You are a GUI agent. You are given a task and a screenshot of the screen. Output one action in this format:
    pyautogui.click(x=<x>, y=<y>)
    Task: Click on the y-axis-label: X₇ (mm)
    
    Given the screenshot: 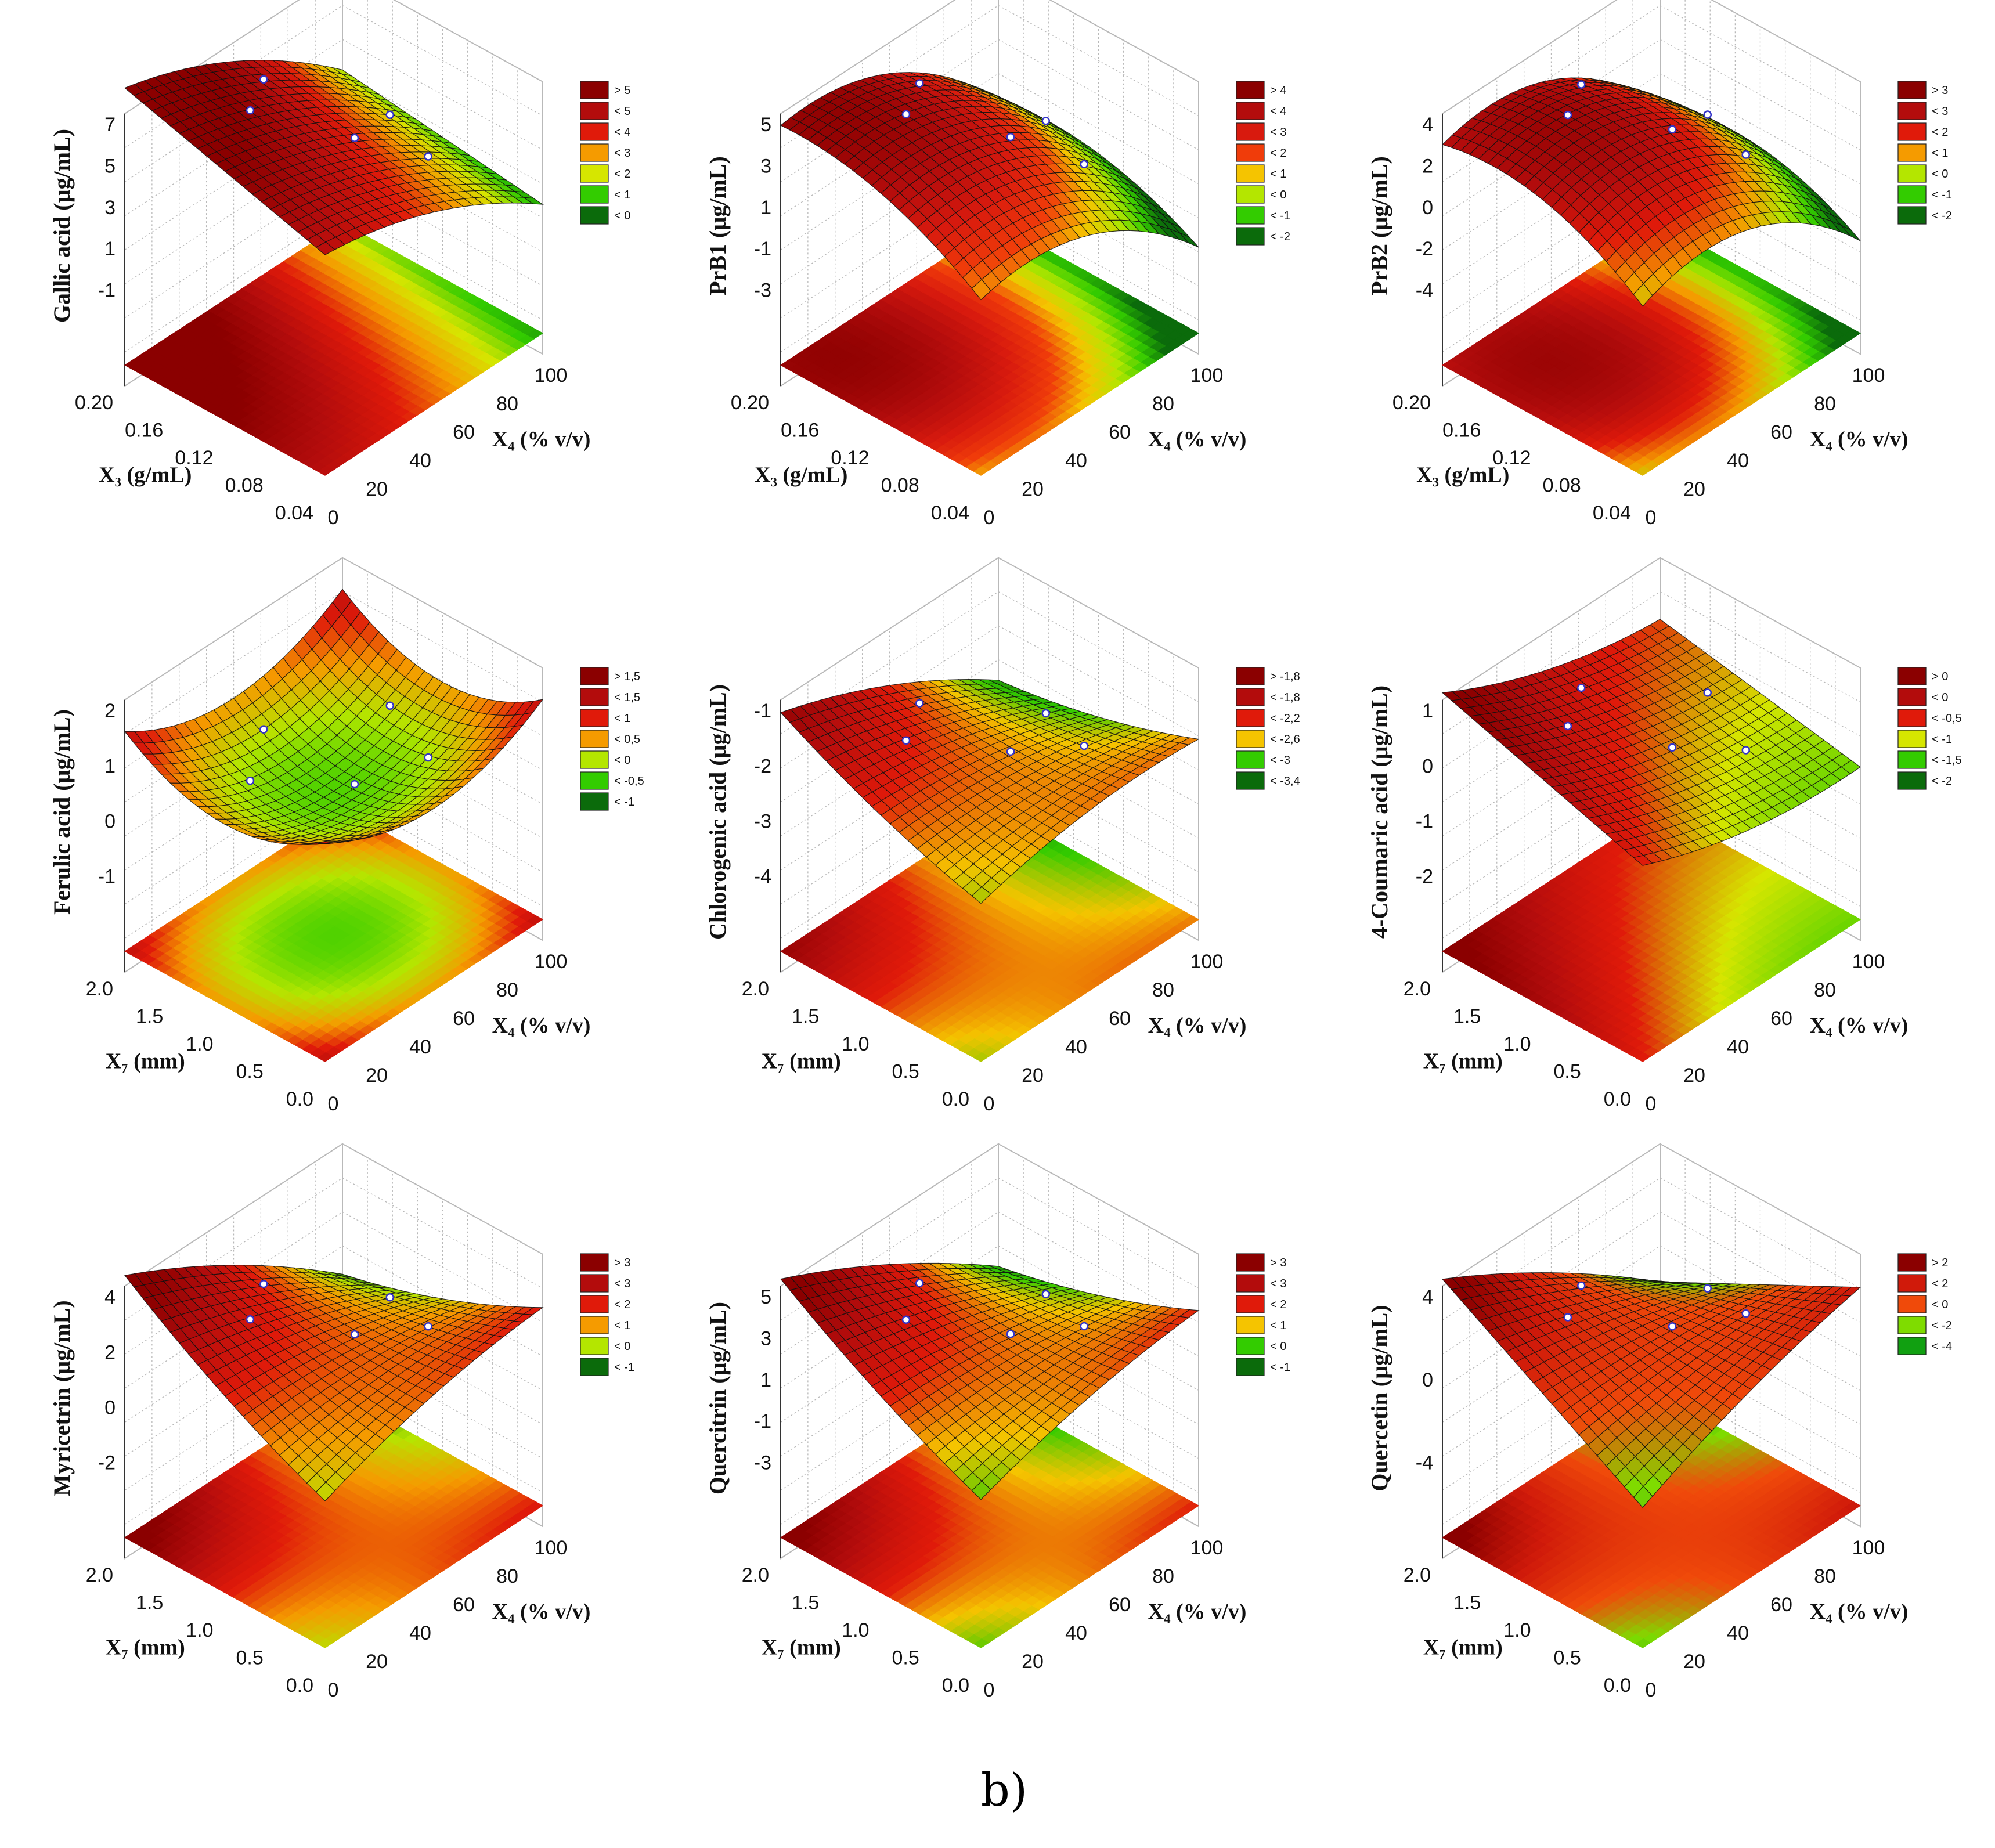 What is the action you would take?
    pyautogui.click(x=145, y=1061)
    